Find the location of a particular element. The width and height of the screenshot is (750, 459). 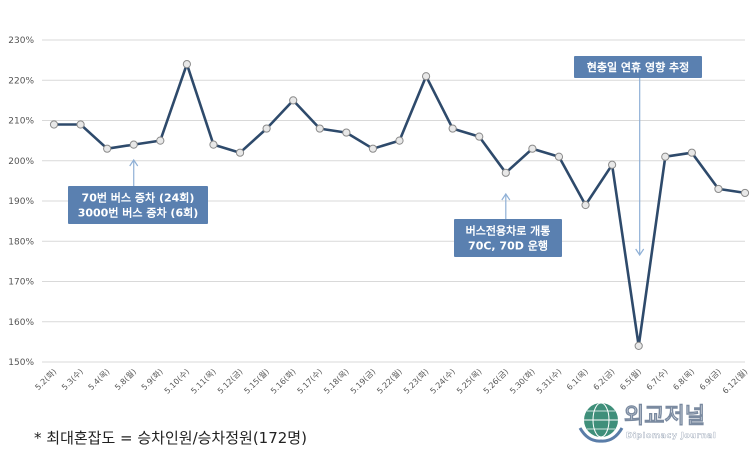

y-tick-label: 190% is located at coordinates (21, 202).